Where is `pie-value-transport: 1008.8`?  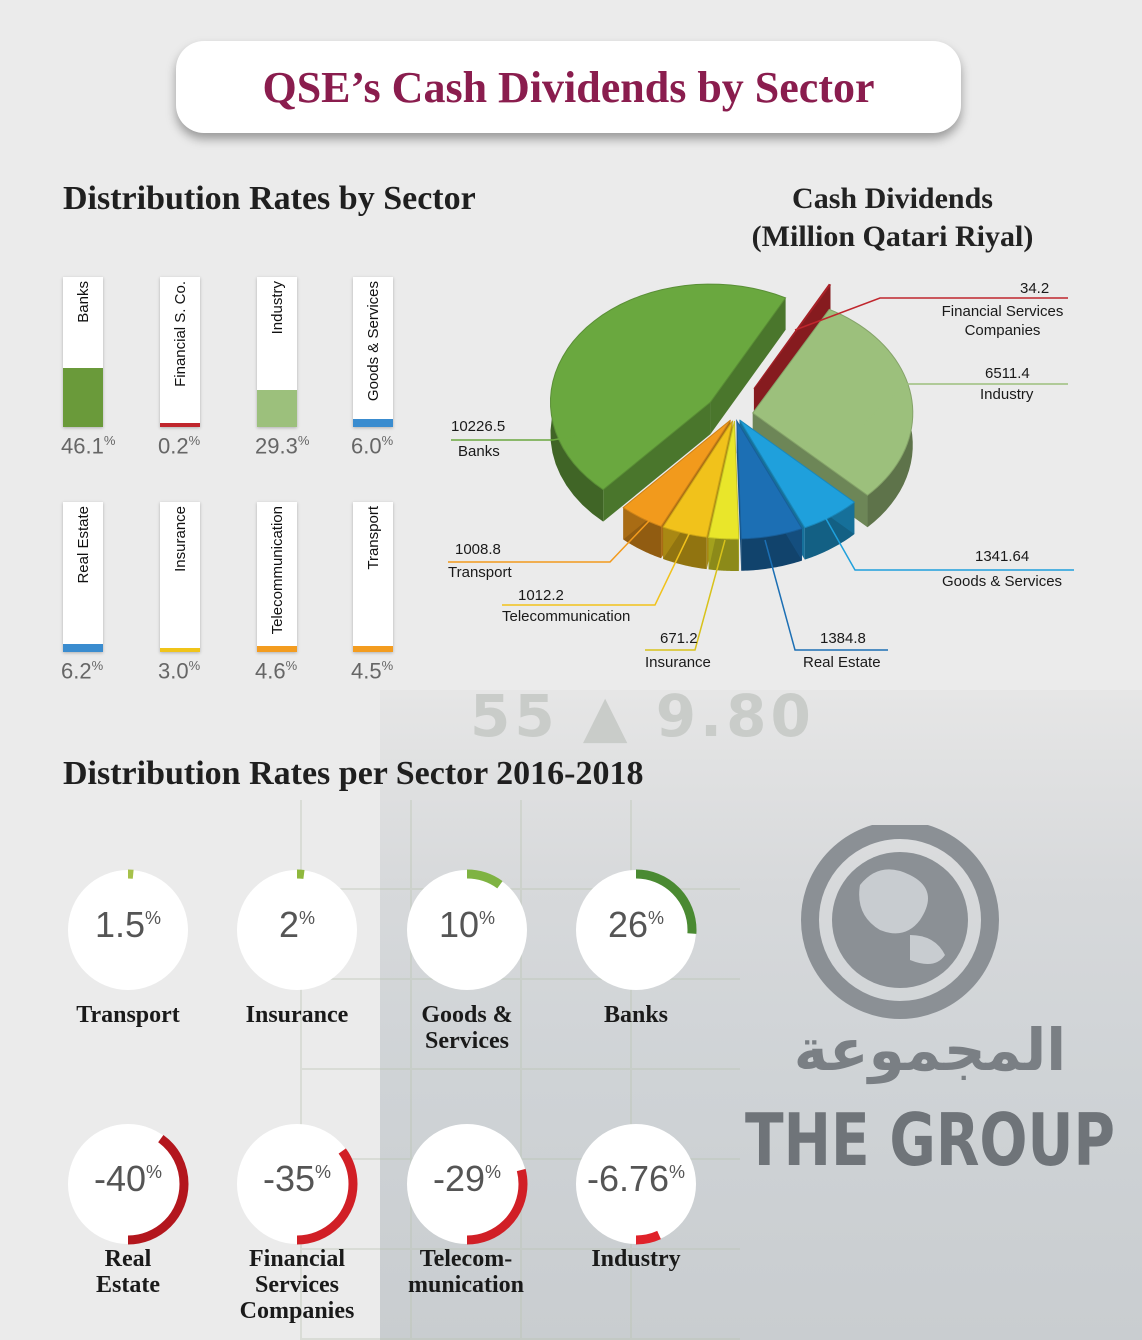
pie-value-transport: 1008.8 is located at coordinates (478, 549).